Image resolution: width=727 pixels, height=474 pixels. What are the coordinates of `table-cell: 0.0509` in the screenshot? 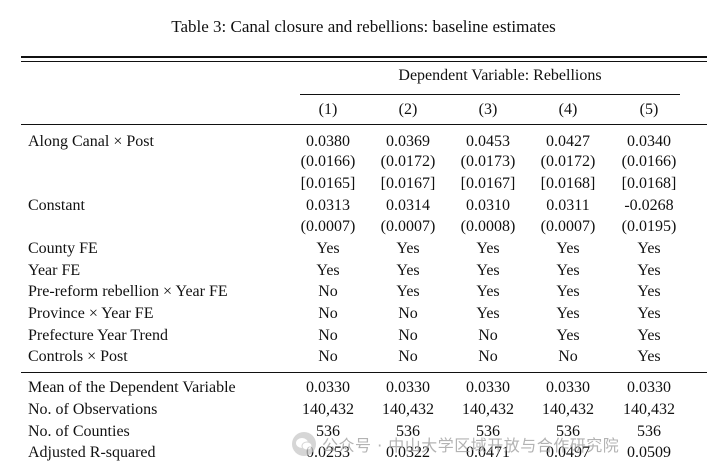 It's located at (649, 452).